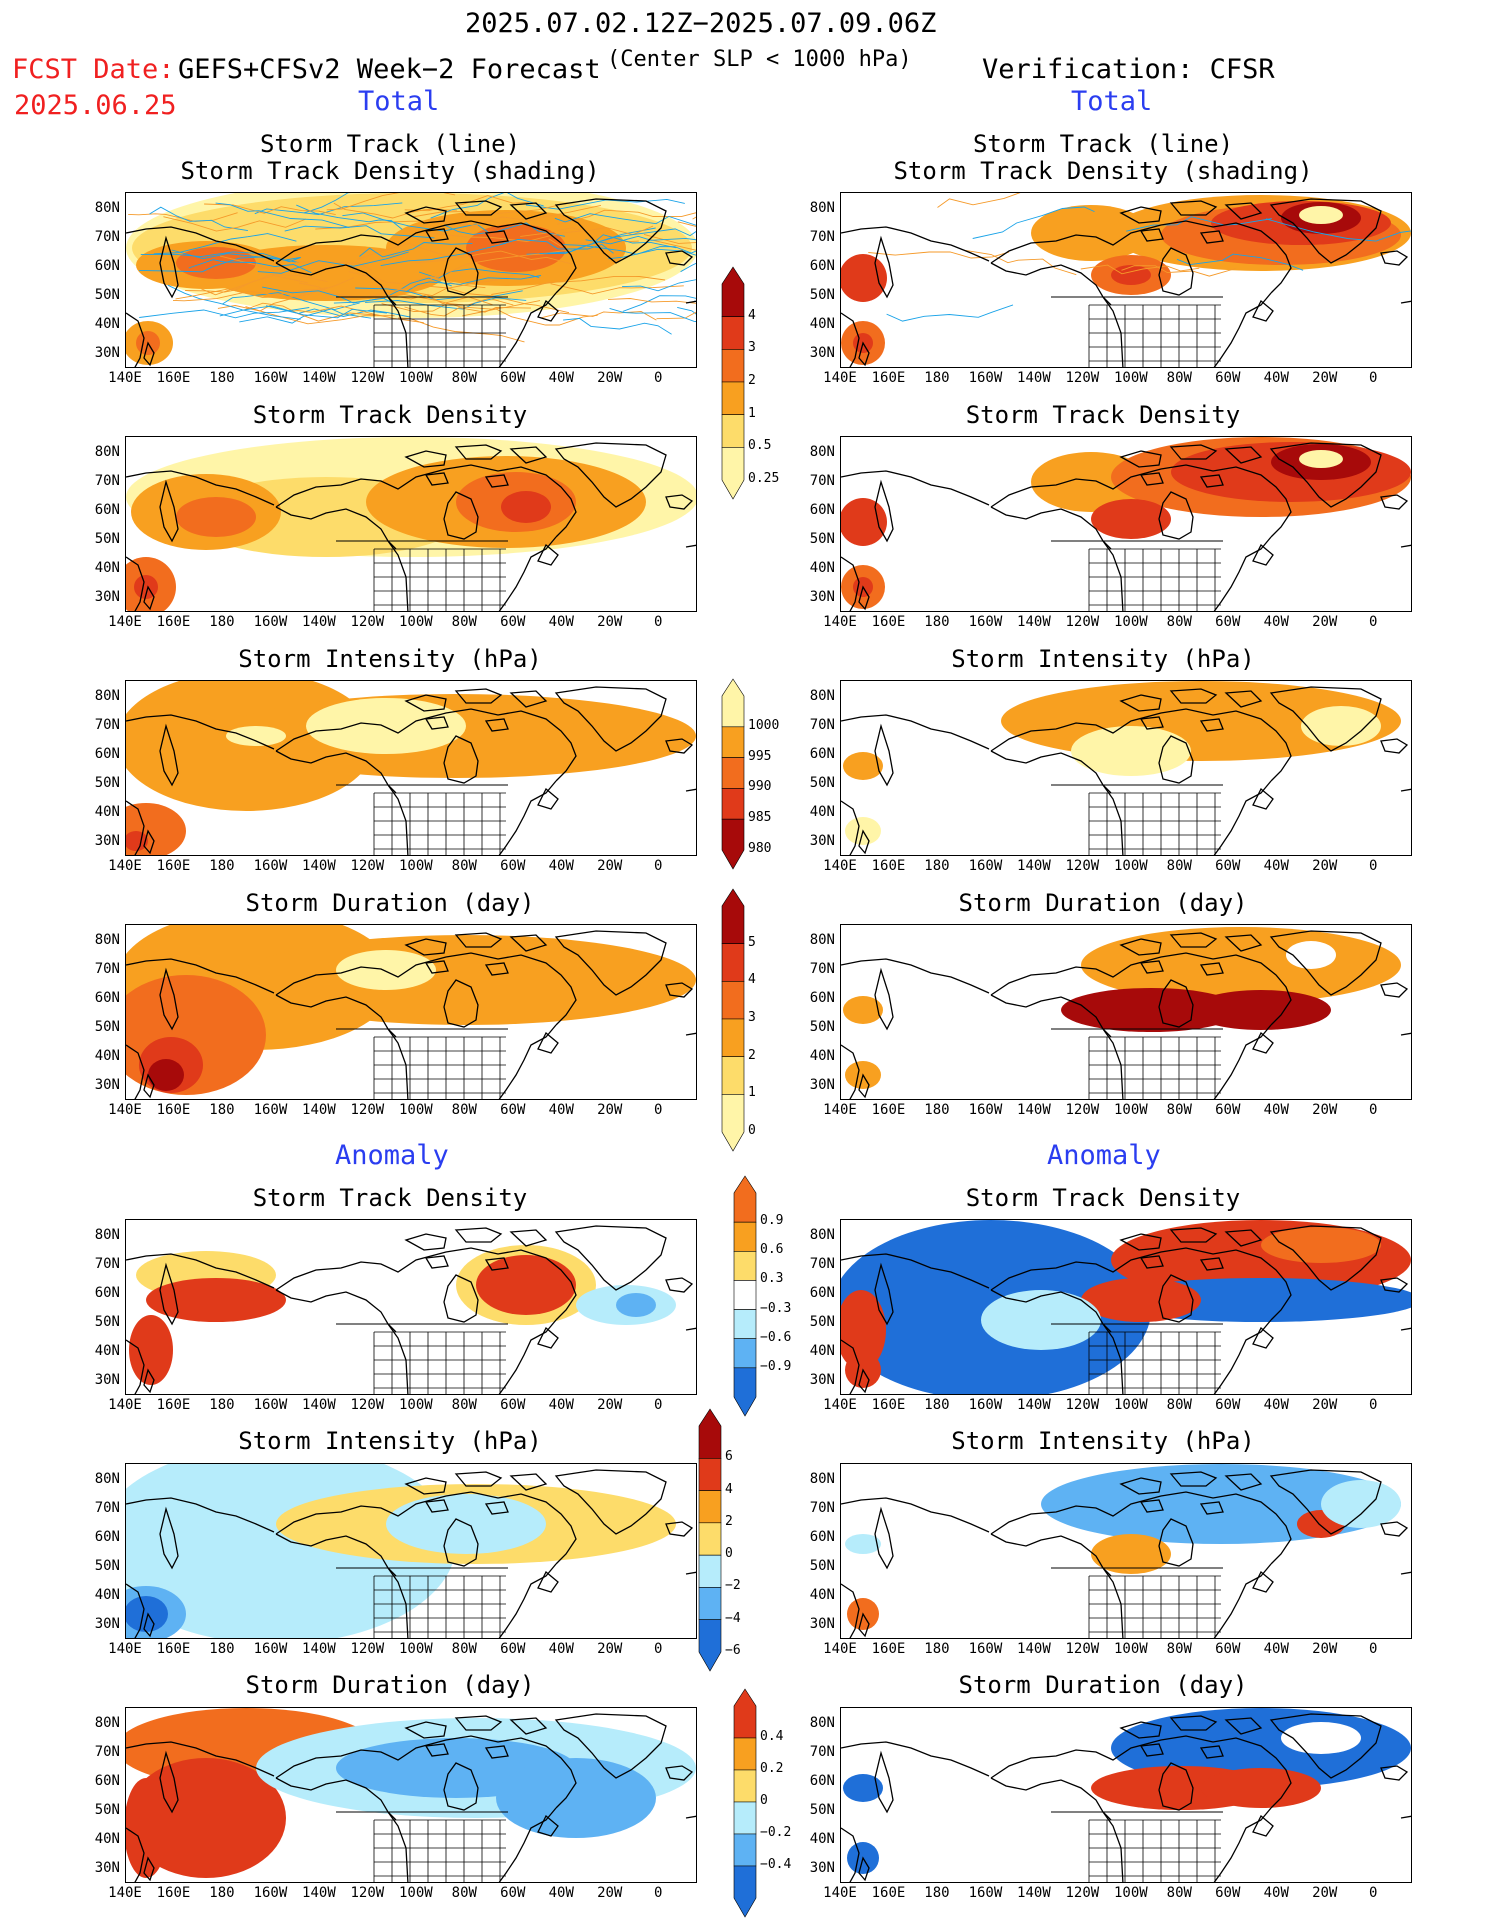 The image size is (1487, 1925). I want to click on colorbar-tick-label: 4, so click(752, 980).